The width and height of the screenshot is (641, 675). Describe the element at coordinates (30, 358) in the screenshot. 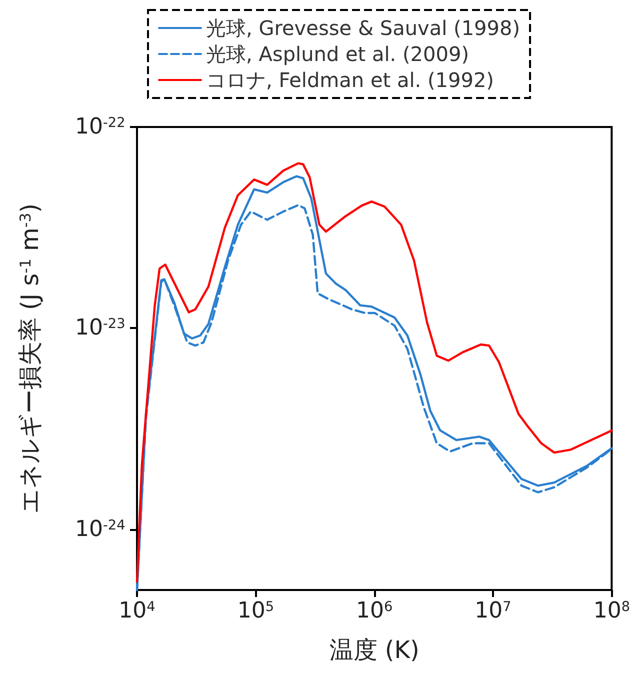

I see `y-axis-title: エネルギー損失率 (J s-1 m-3)` at that location.